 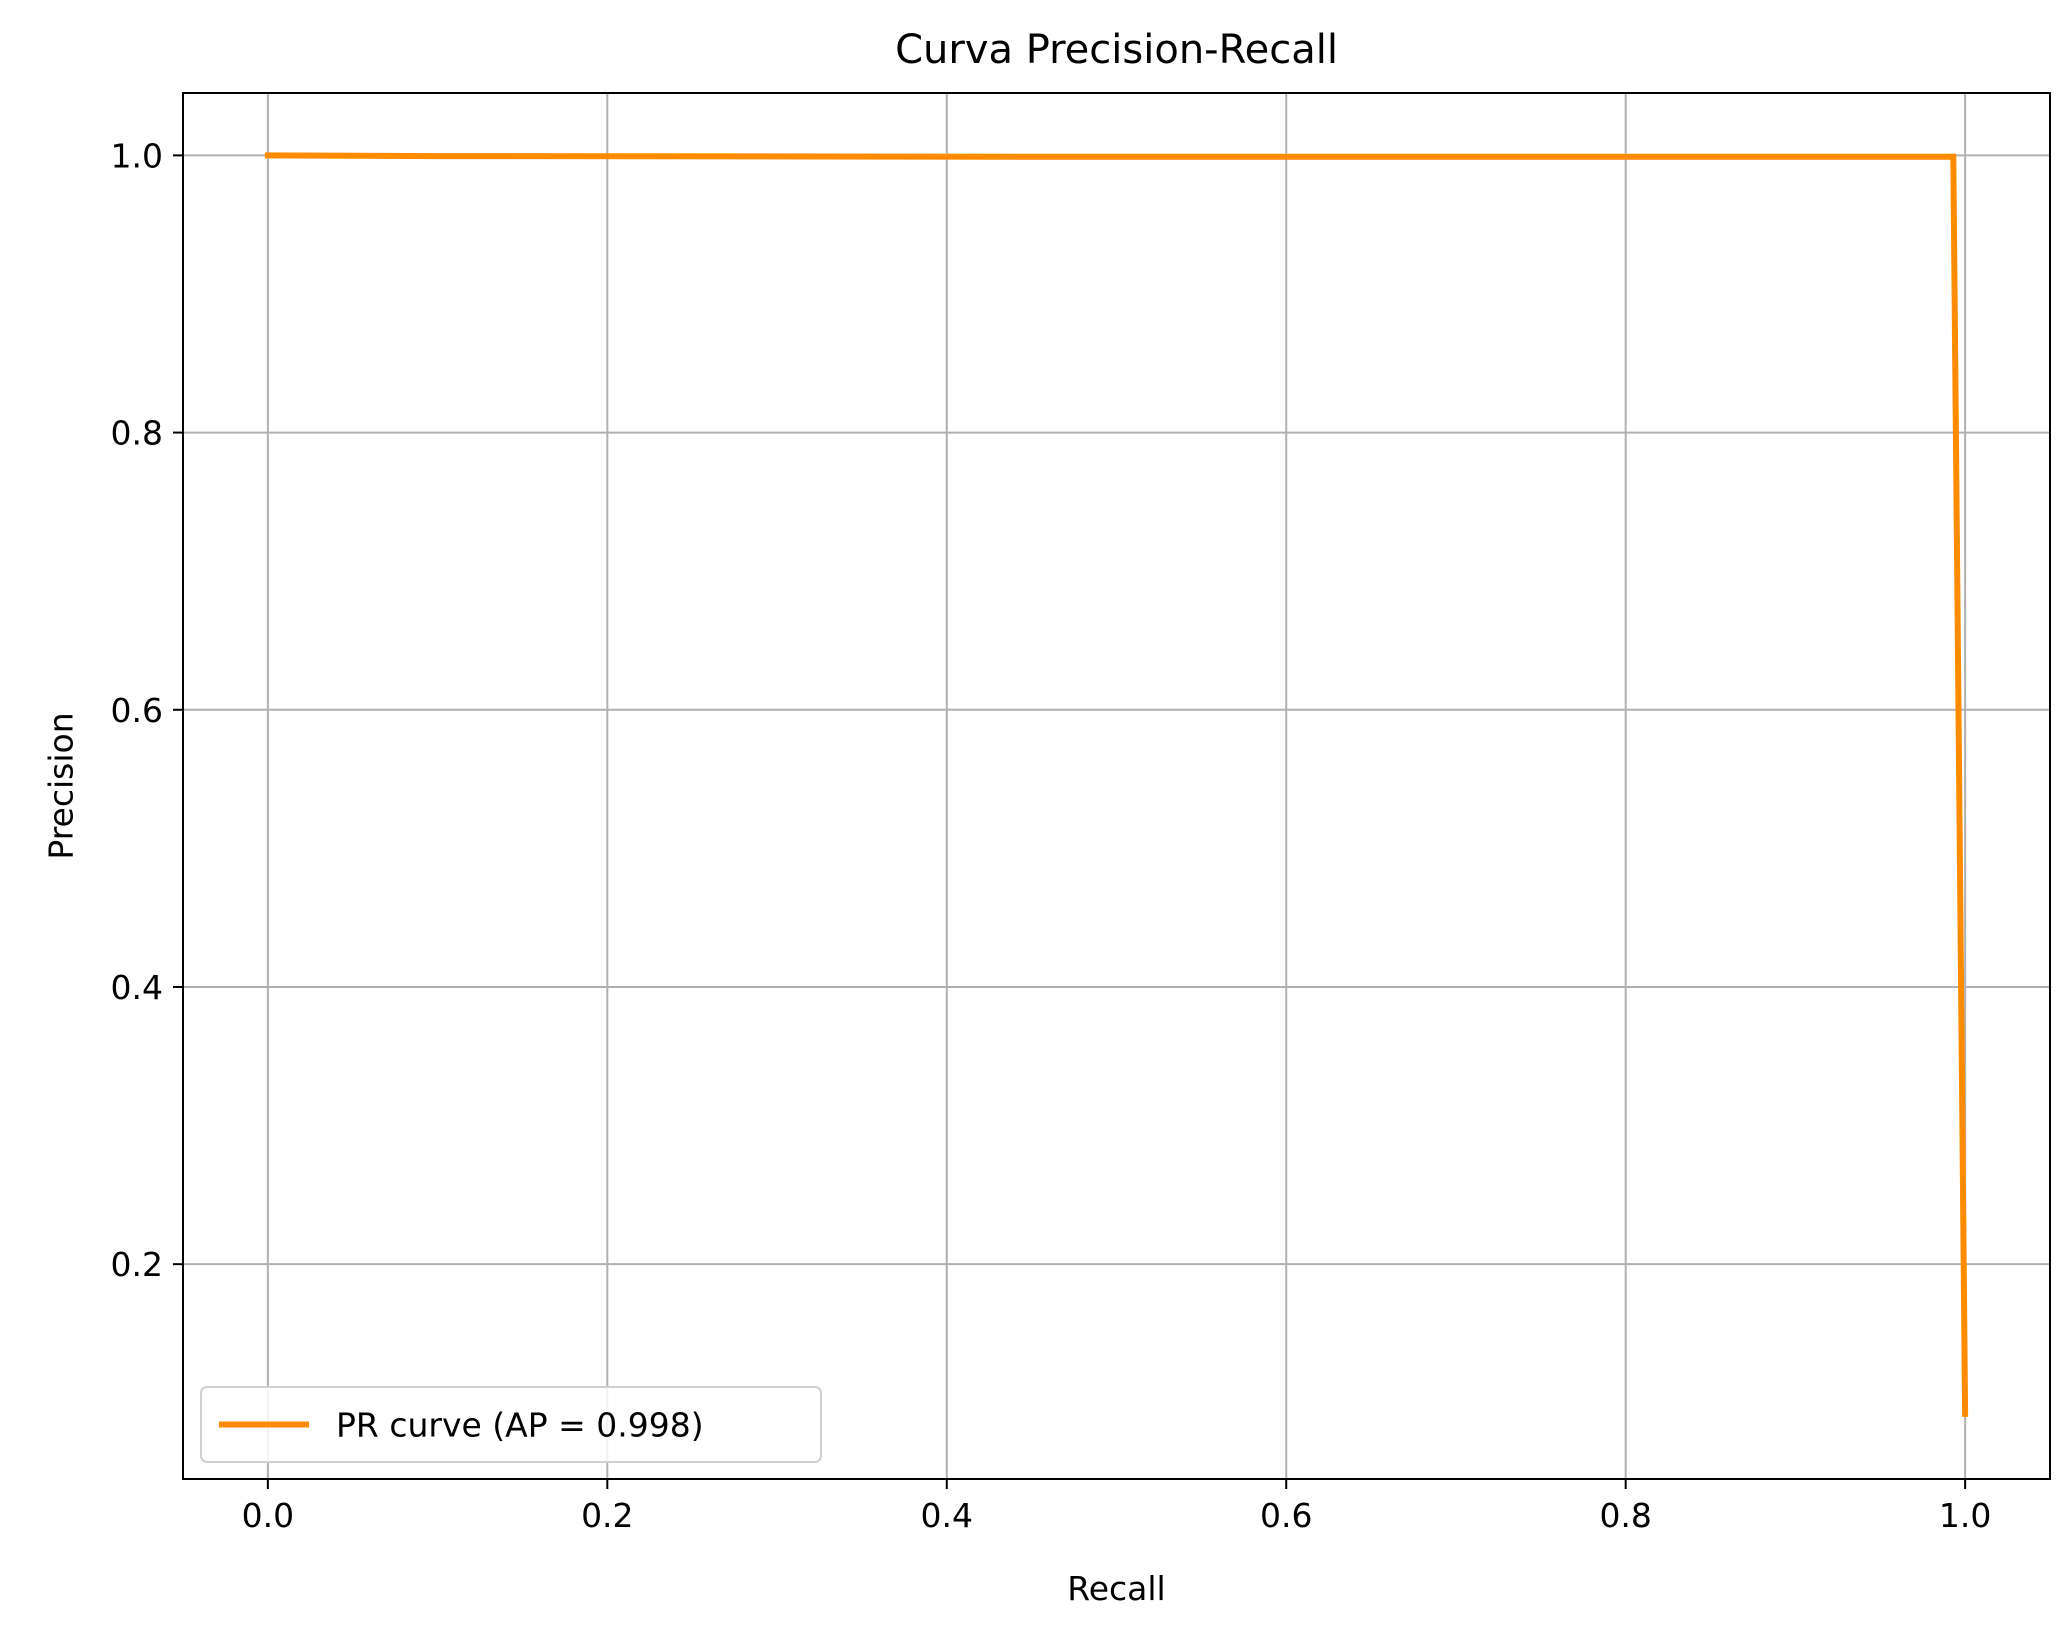 I want to click on x-tick-label: 0.0, so click(x=268, y=1515).